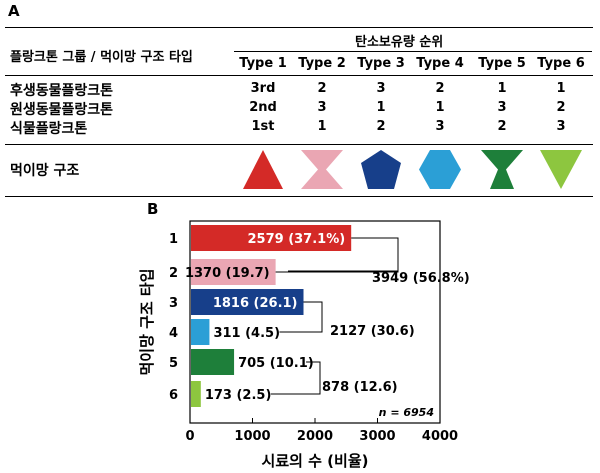  Describe the element at coordinates (502, 169) in the screenshot. I see `goblet-icon` at that location.